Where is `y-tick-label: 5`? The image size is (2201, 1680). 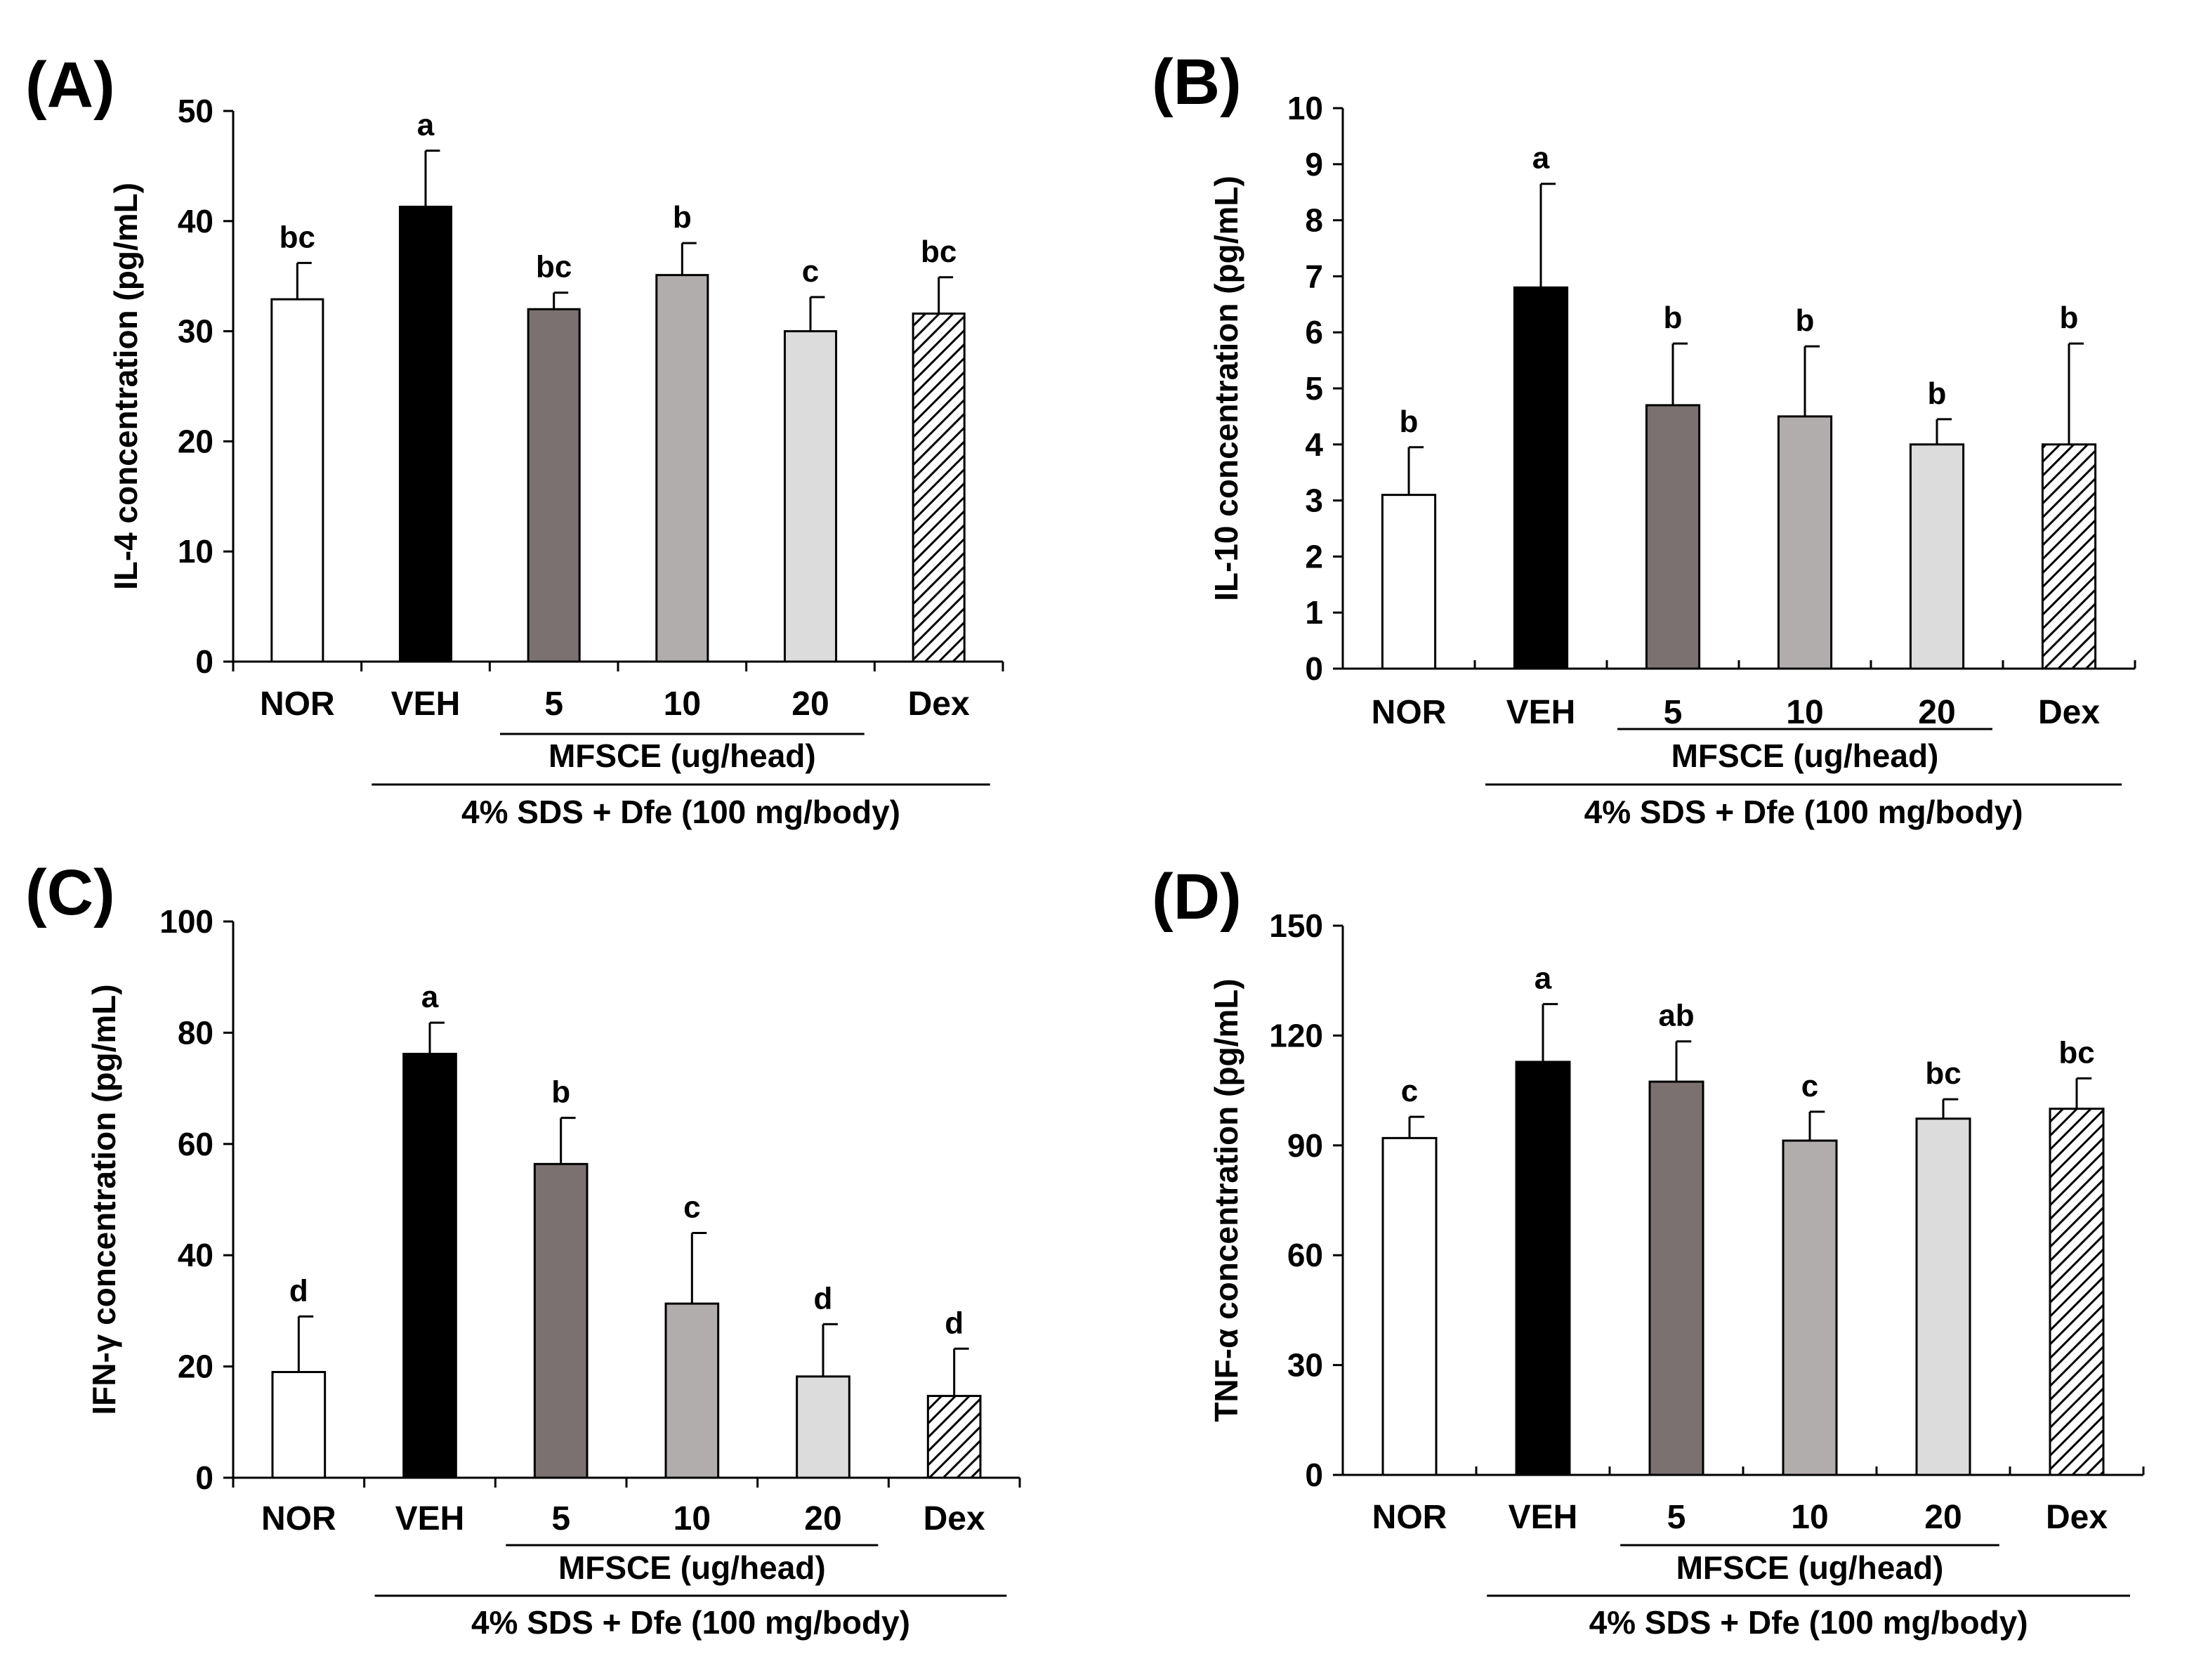 y-tick-label: 5 is located at coordinates (1314, 388).